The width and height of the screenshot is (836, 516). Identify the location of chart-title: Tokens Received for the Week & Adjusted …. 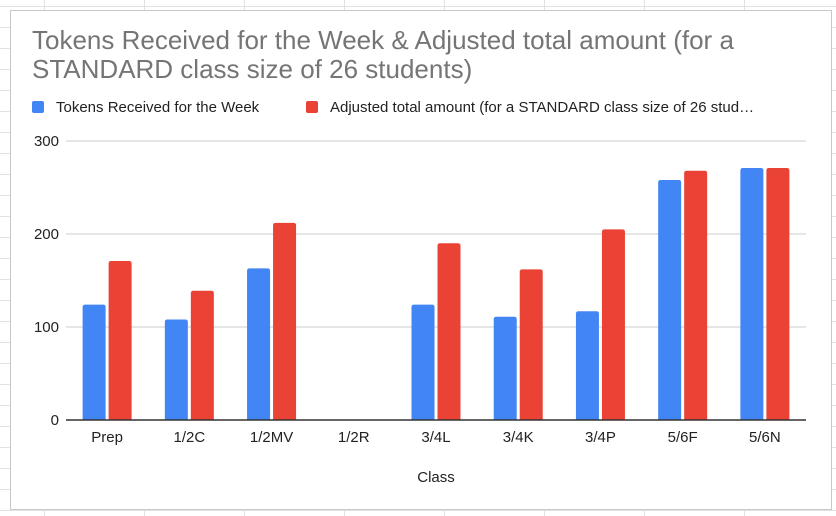
(383, 54).